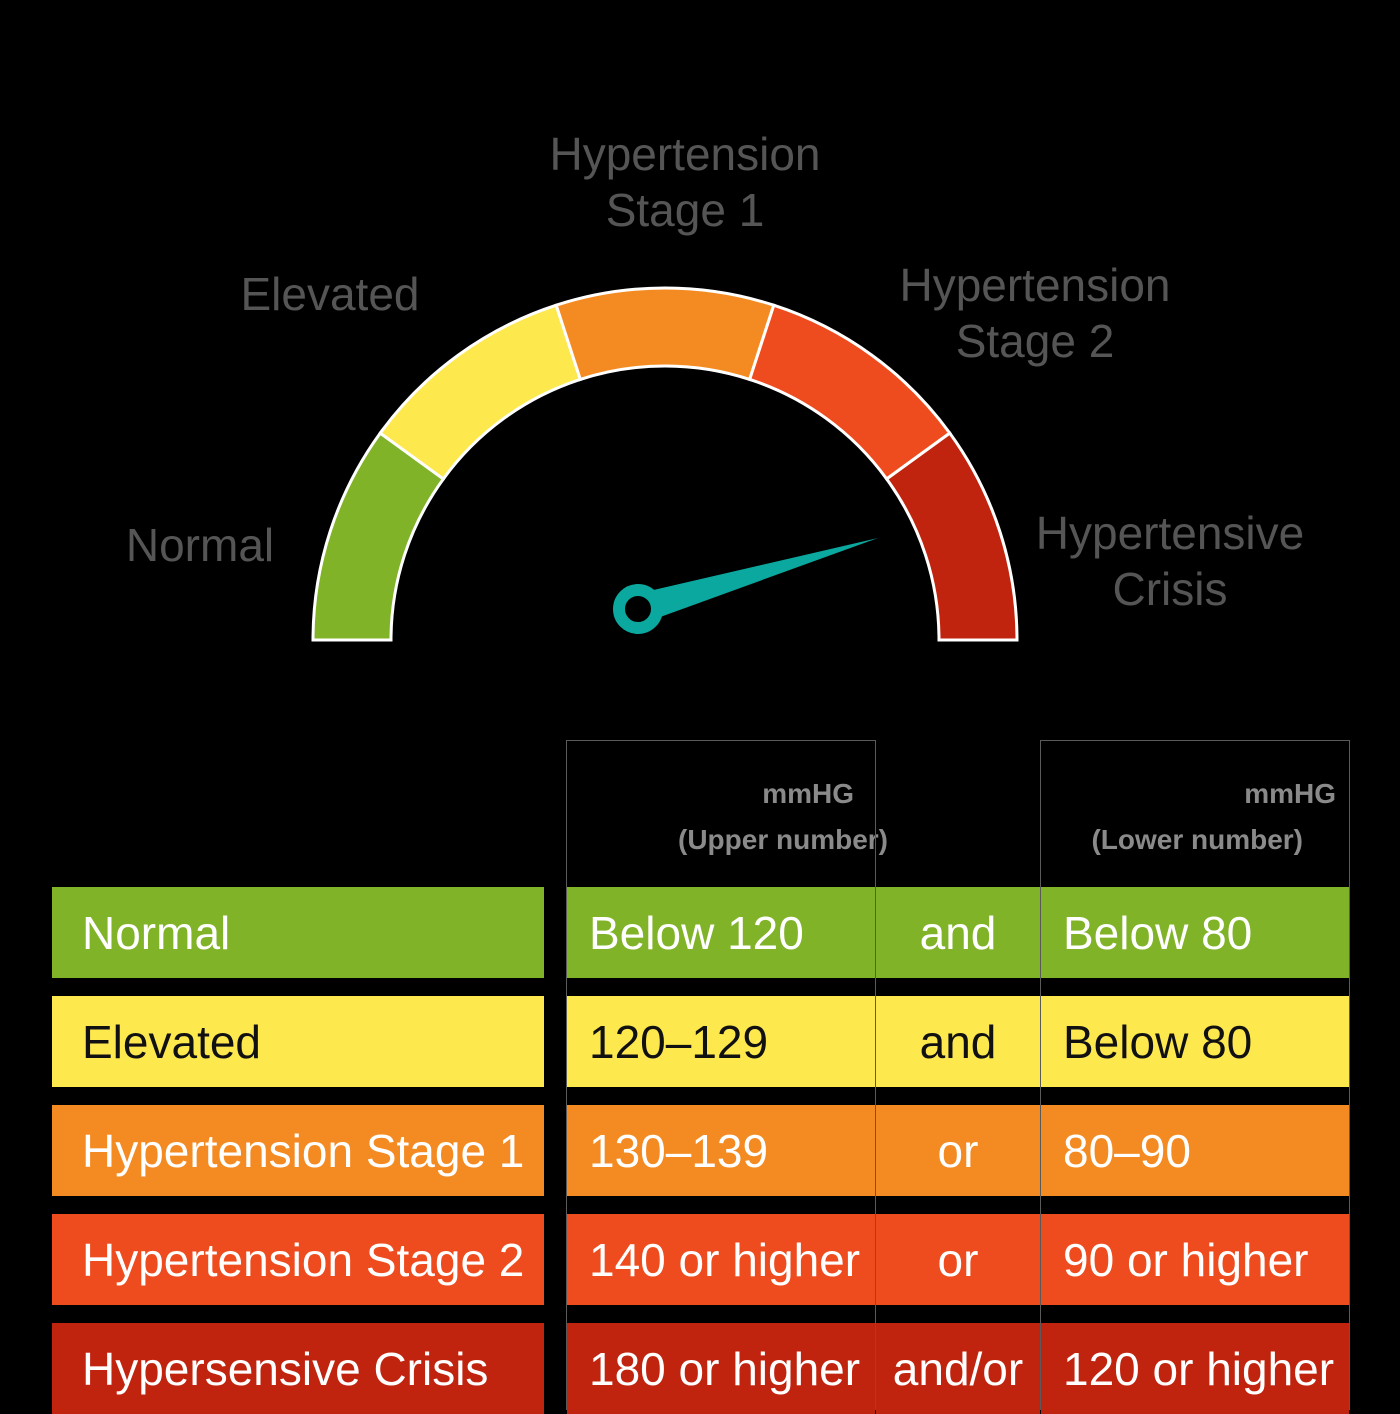 The height and width of the screenshot is (1414, 1400). What do you see at coordinates (665, 464) in the screenshot?
I see `gauge-arc` at bounding box center [665, 464].